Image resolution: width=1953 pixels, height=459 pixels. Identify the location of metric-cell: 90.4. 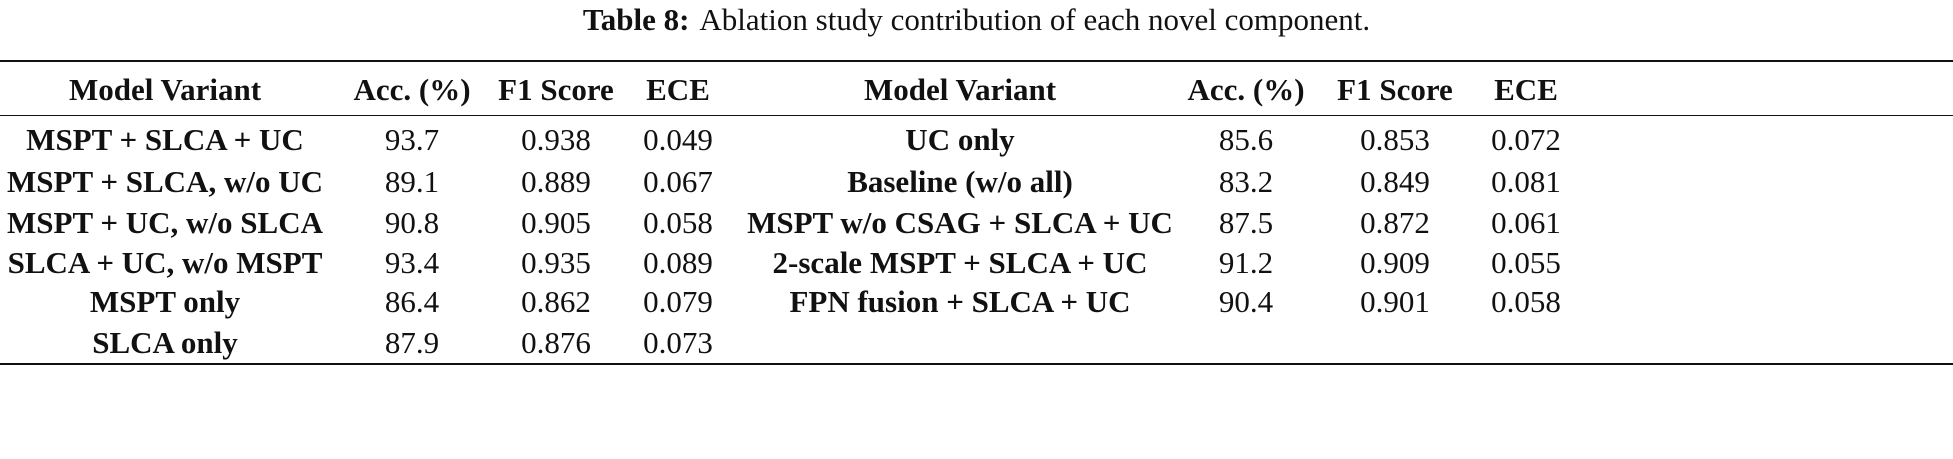
(1246, 301).